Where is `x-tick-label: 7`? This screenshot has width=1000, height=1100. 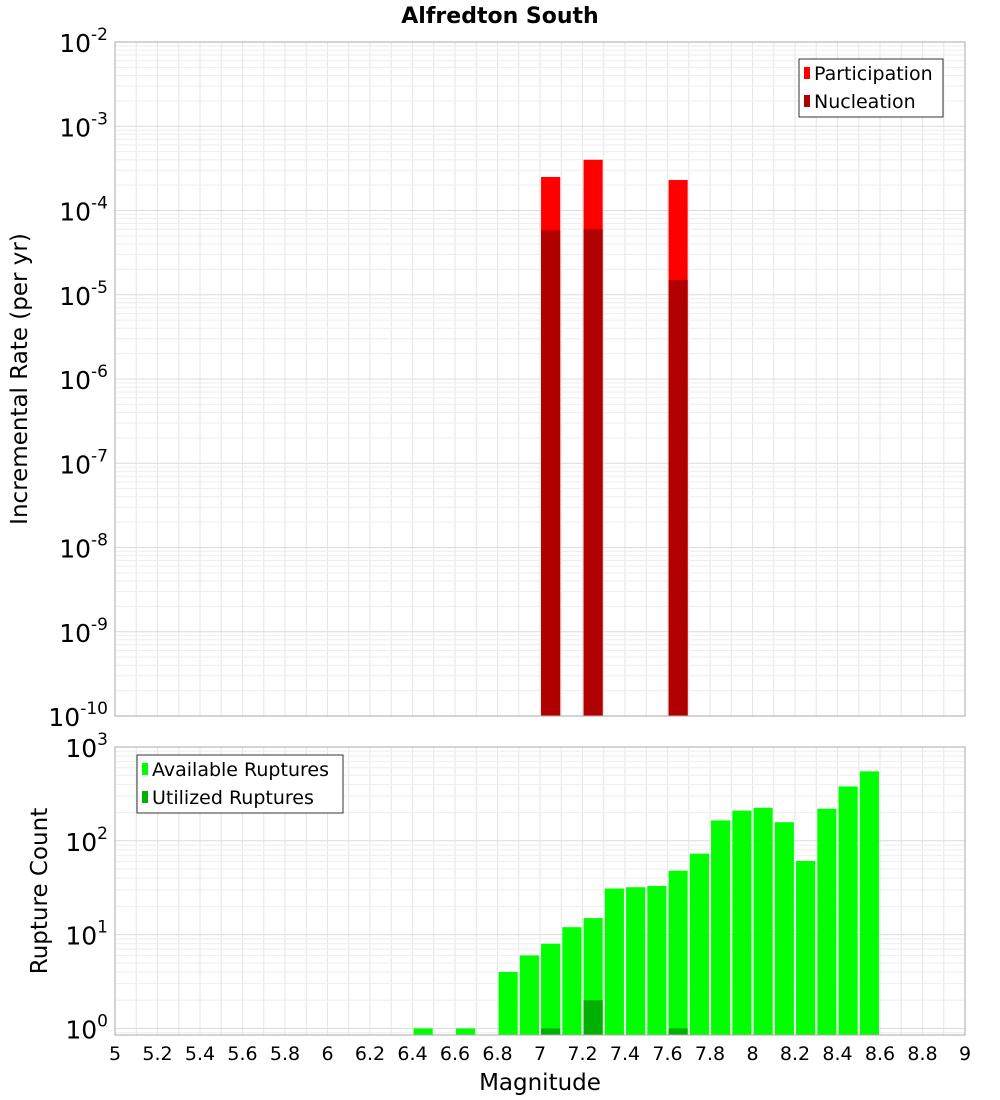
x-tick-label: 7 is located at coordinates (540, 1054).